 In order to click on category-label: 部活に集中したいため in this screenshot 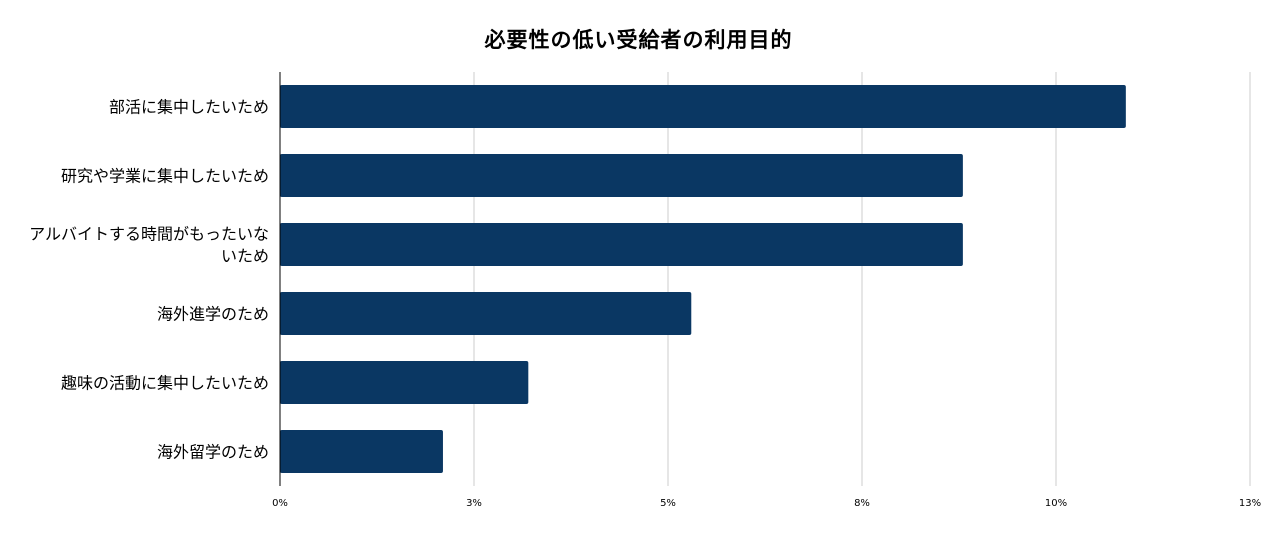, I will do `click(189, 107)`.